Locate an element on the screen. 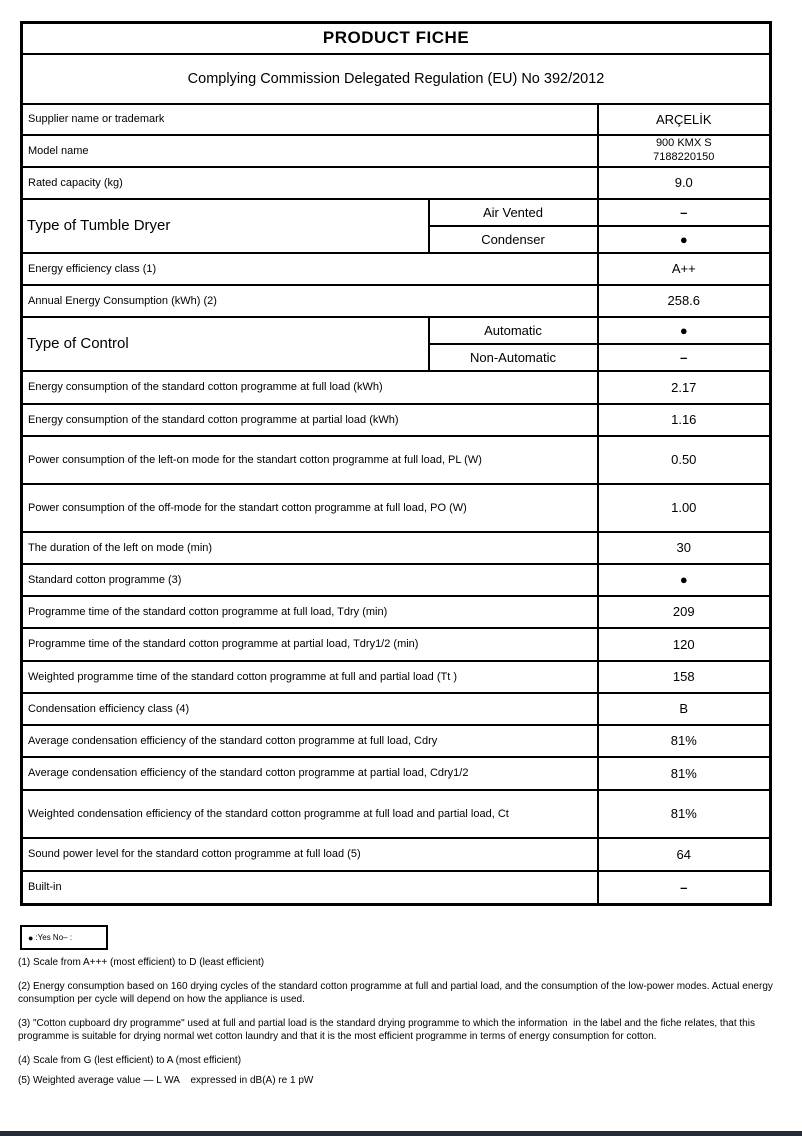 Image resolution: width=802 pixels, height=1136 pixels. row-label: Condensation efficiency class (4) is located at coordinates (309, 708).